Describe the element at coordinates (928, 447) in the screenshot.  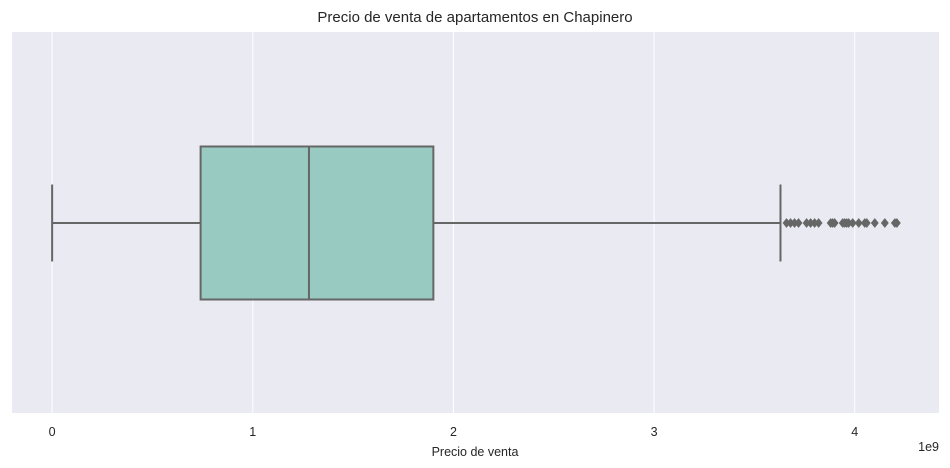
I see `x-axis-offset-label: 1e9` at that location.